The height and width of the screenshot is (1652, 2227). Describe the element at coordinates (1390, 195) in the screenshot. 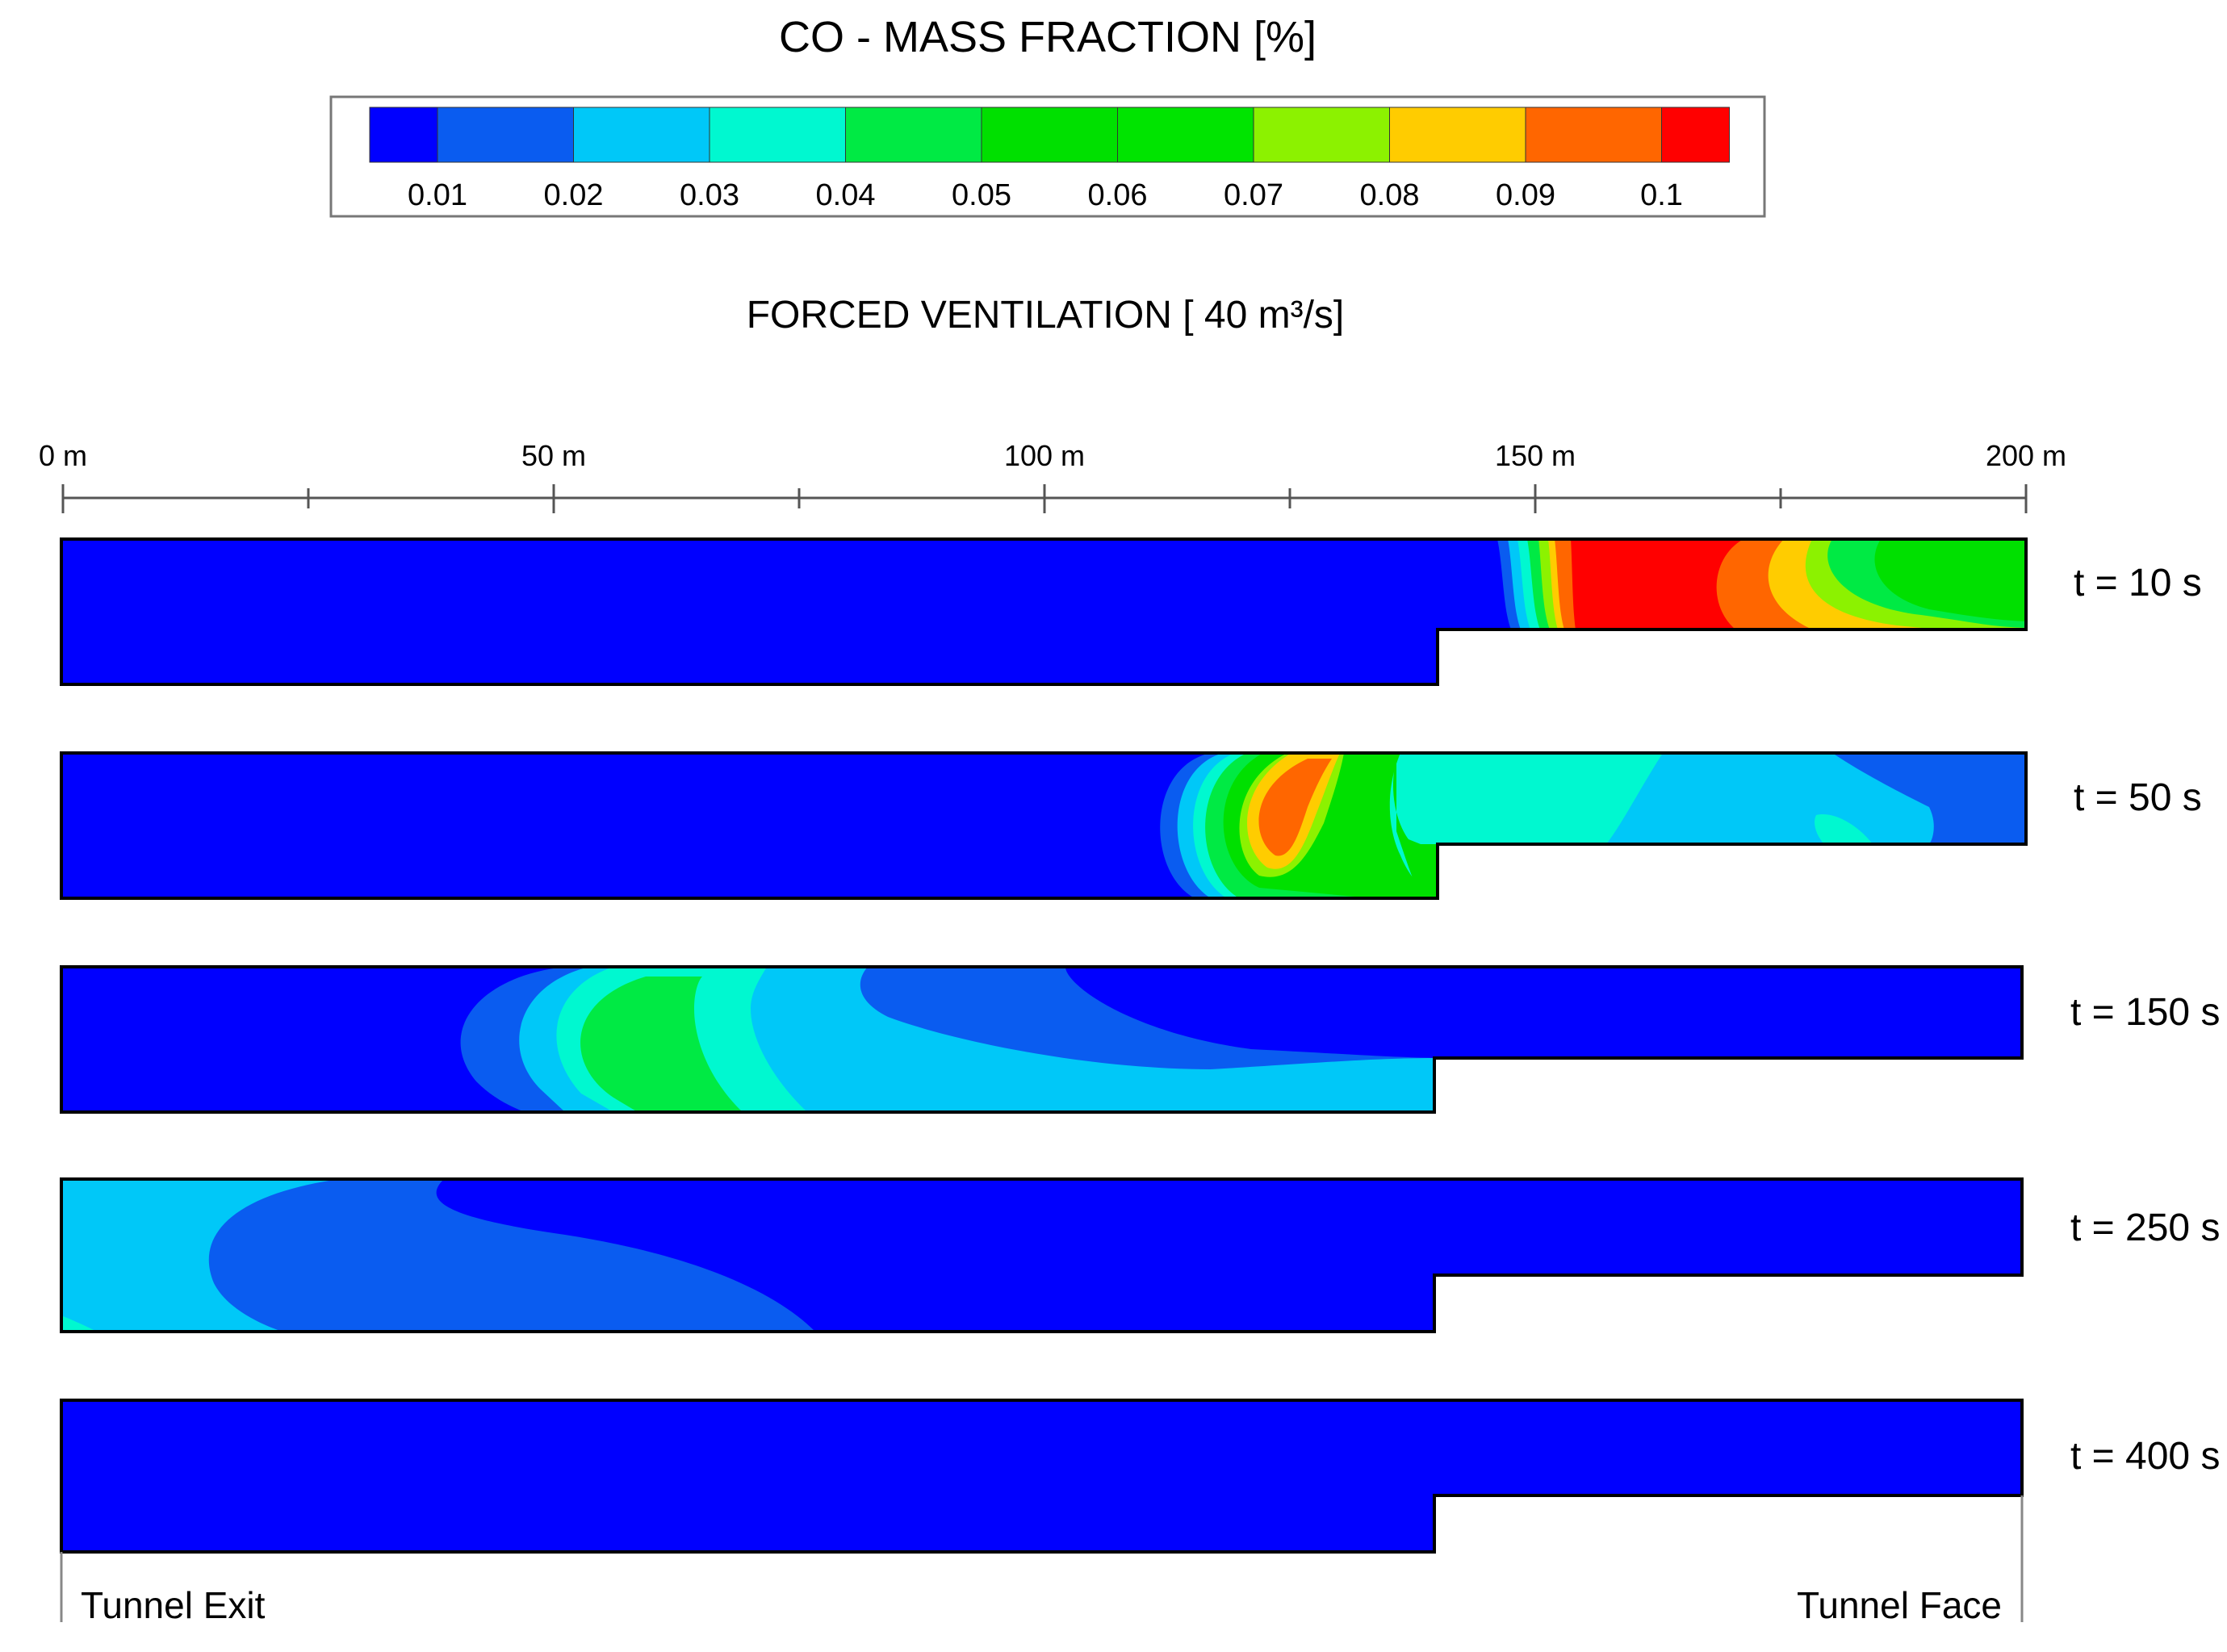

I see `legend-tick-label: 0.08` at that location.